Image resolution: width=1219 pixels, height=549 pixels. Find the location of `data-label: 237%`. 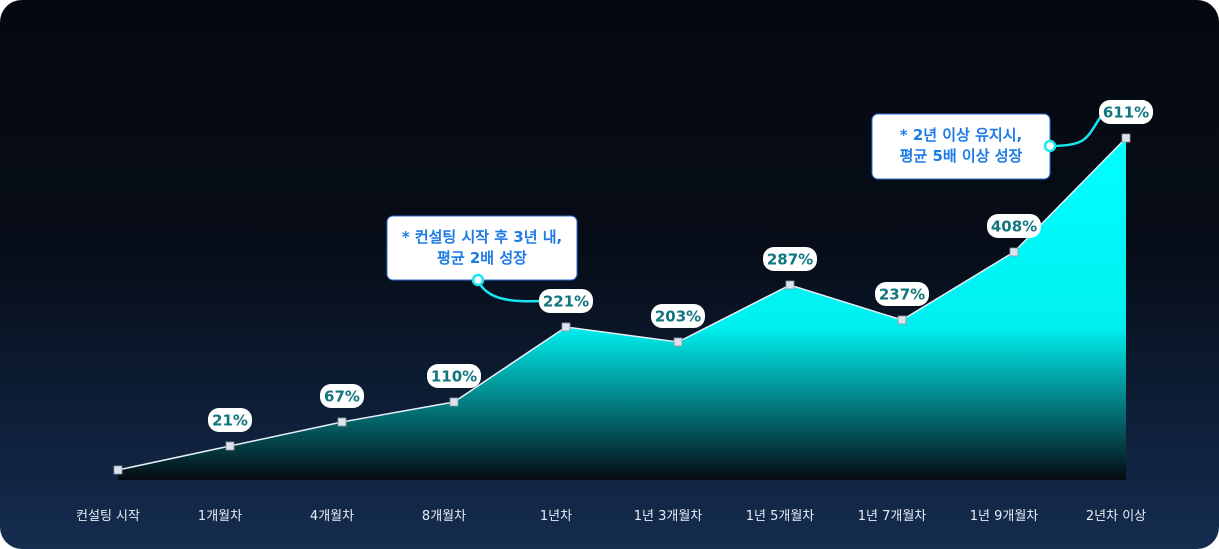

data-label: 237% is located at coordinates (902, 295).